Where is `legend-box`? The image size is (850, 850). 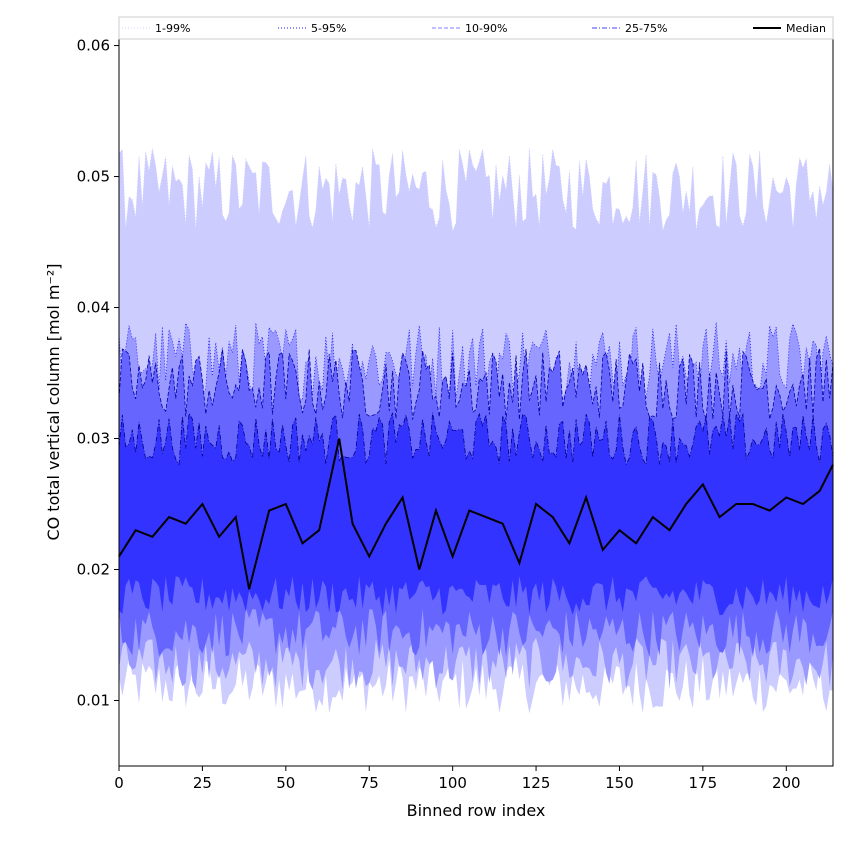 legend-box is located at coordinates (476, 28).